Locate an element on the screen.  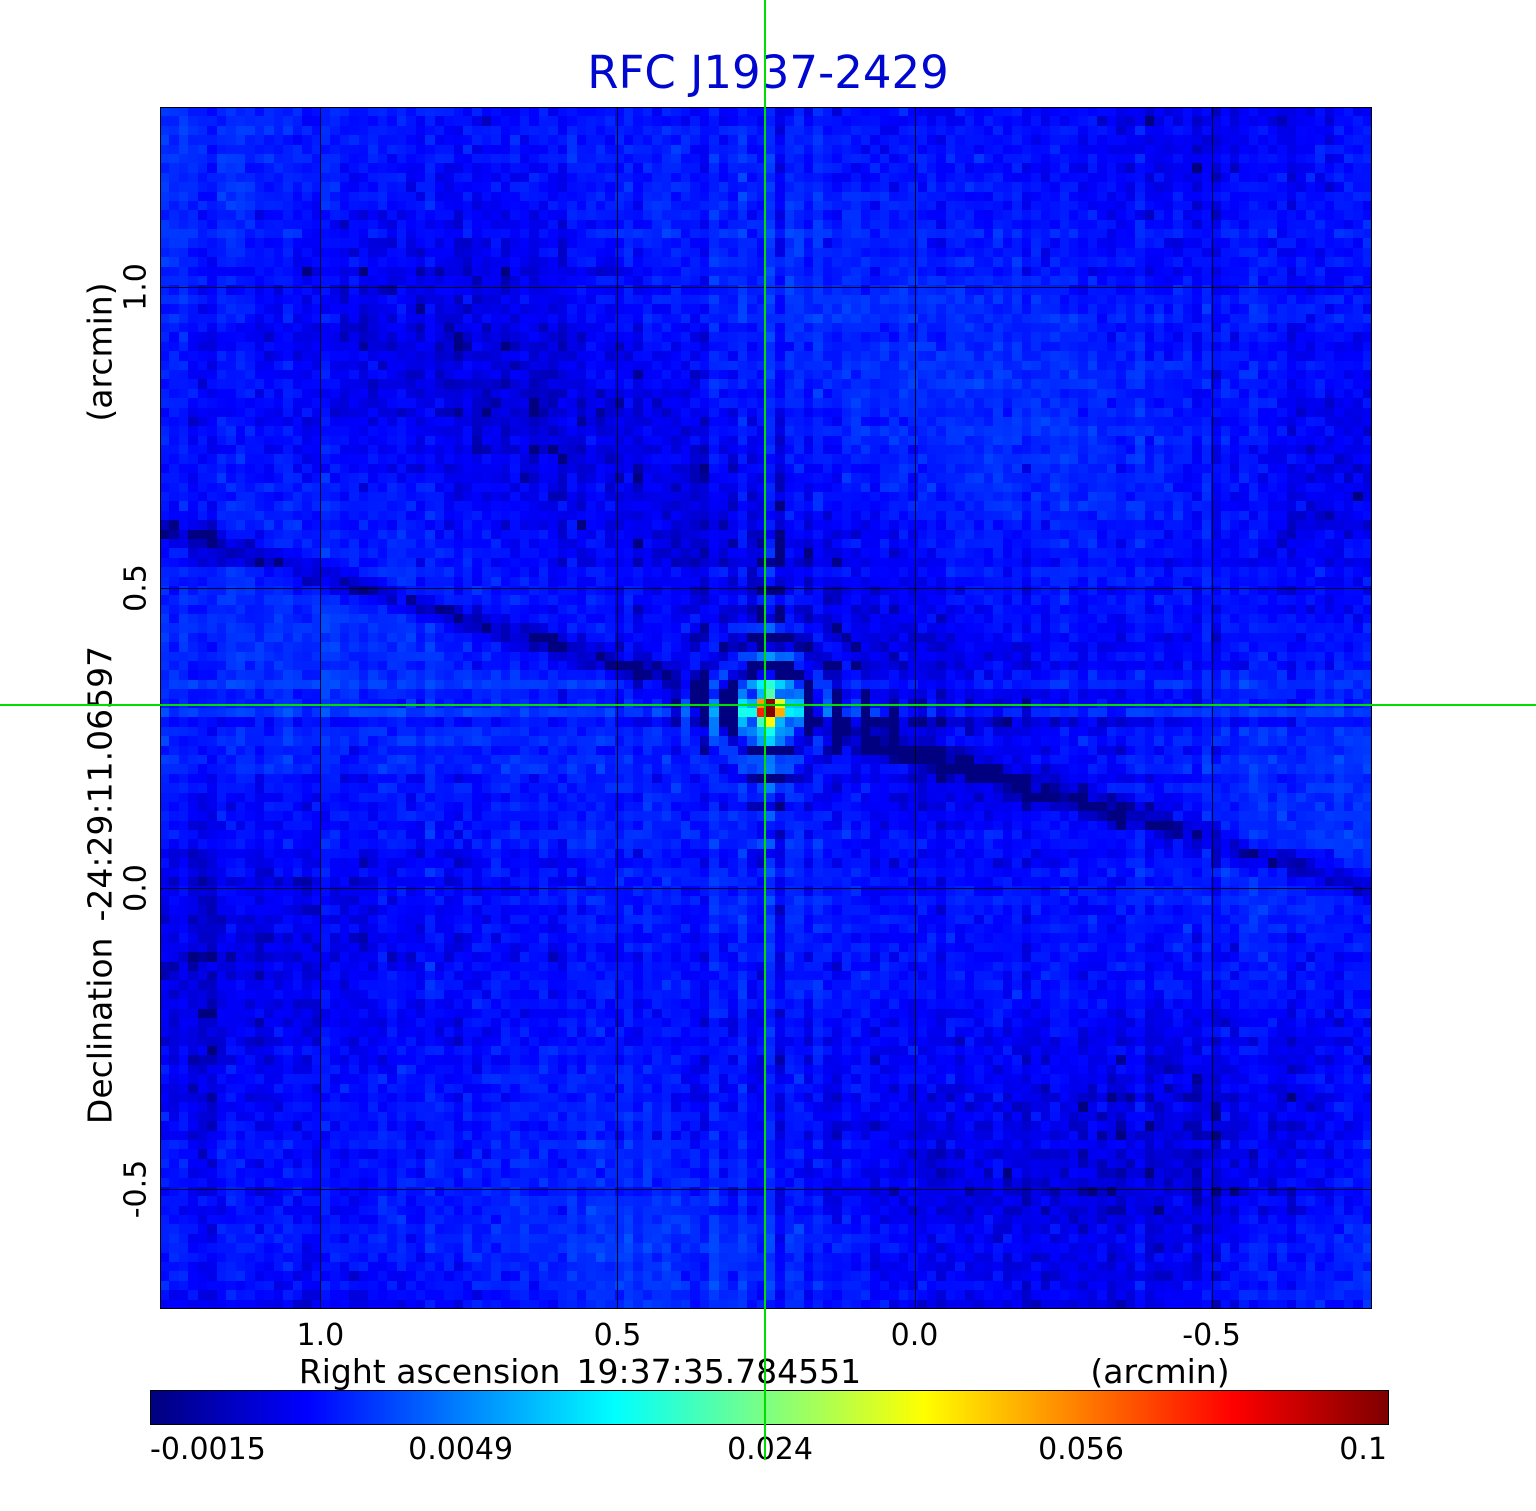
crosshair-horizontal-line is located at coordinates (768, 705).